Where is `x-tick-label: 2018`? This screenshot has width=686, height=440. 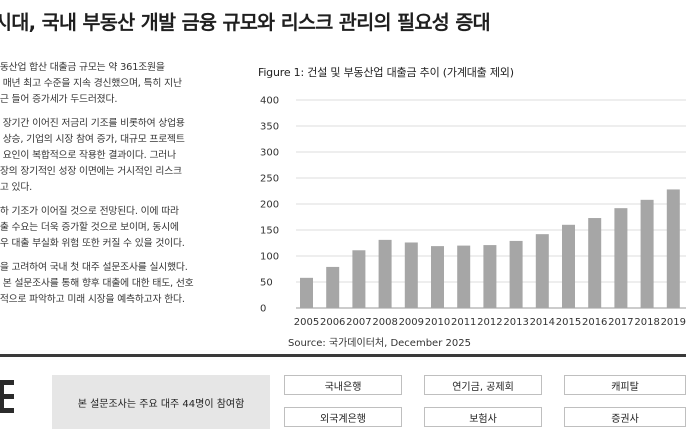
x-tick-label: 2018 is located at coordinates (646, 322).